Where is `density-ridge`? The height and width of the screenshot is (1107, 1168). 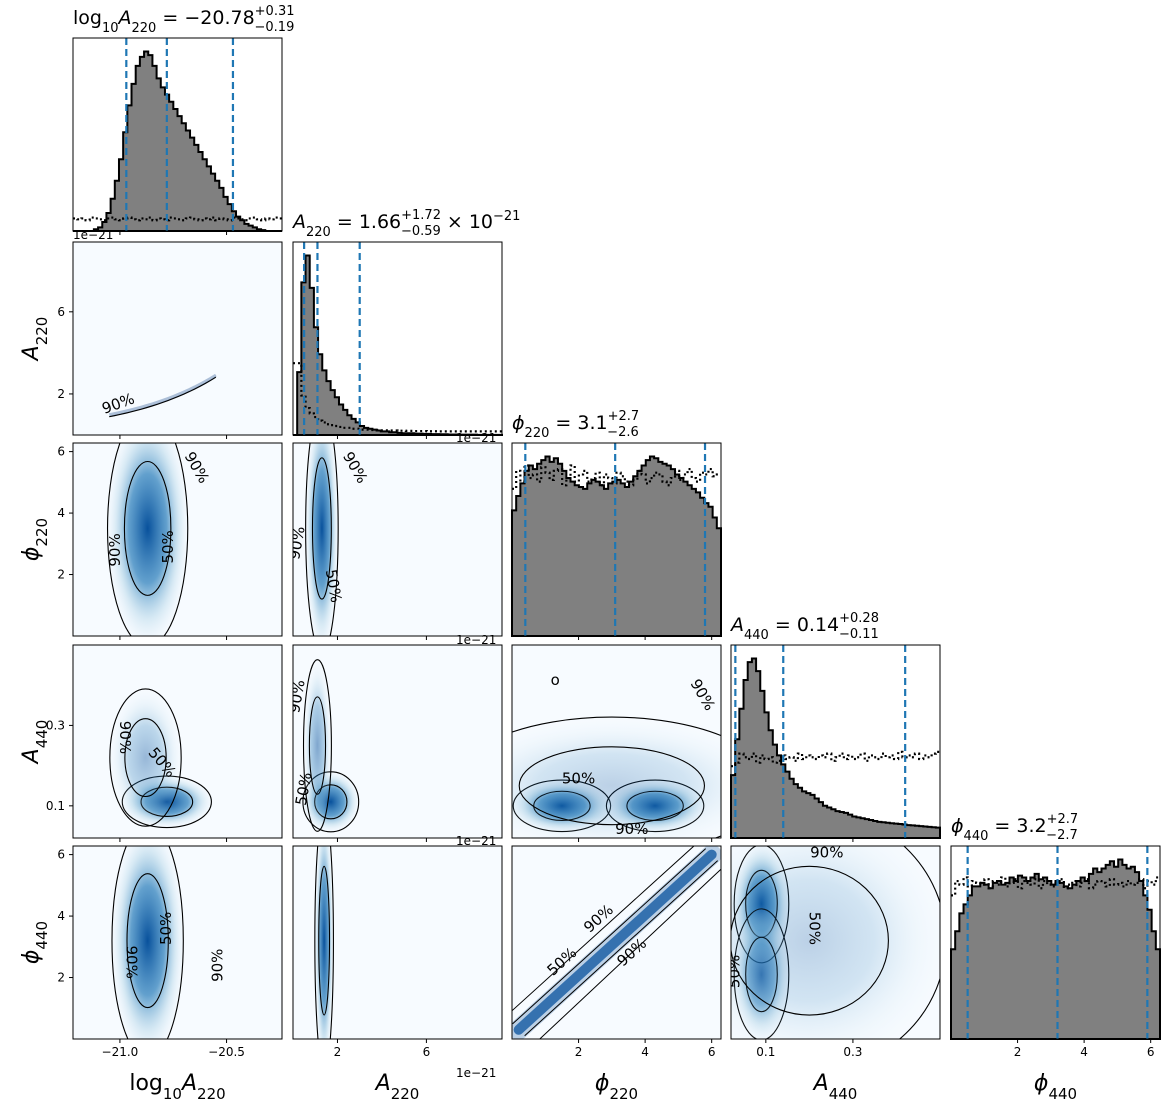
density-ridge is located at coordinates (162, 395).